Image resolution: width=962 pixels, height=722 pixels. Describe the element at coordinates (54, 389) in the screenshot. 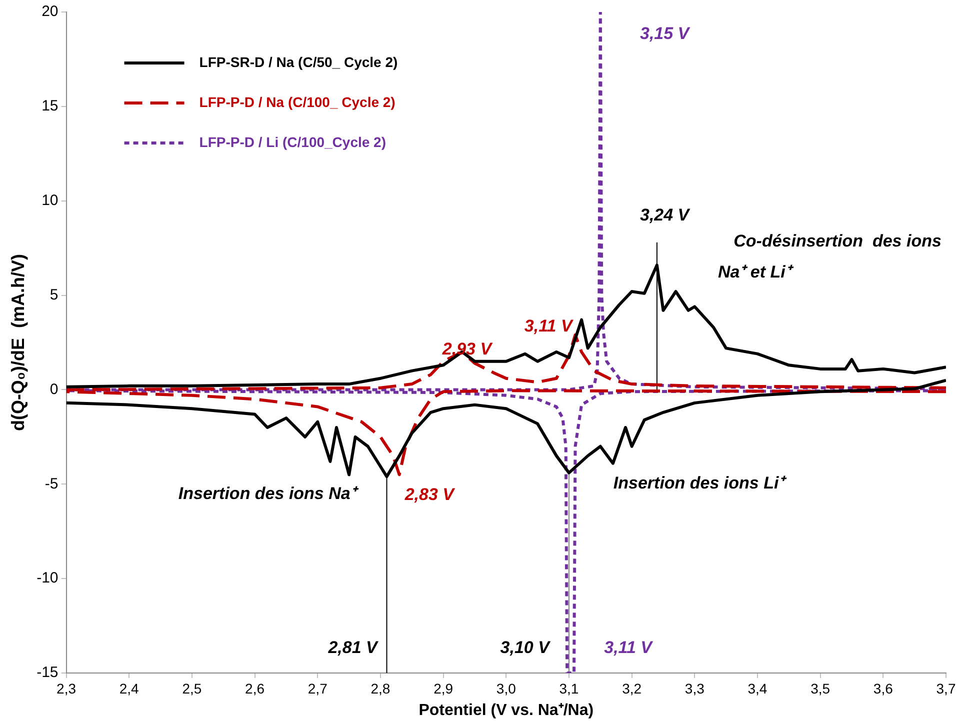

I see `y-tick-label: 0` at that location.